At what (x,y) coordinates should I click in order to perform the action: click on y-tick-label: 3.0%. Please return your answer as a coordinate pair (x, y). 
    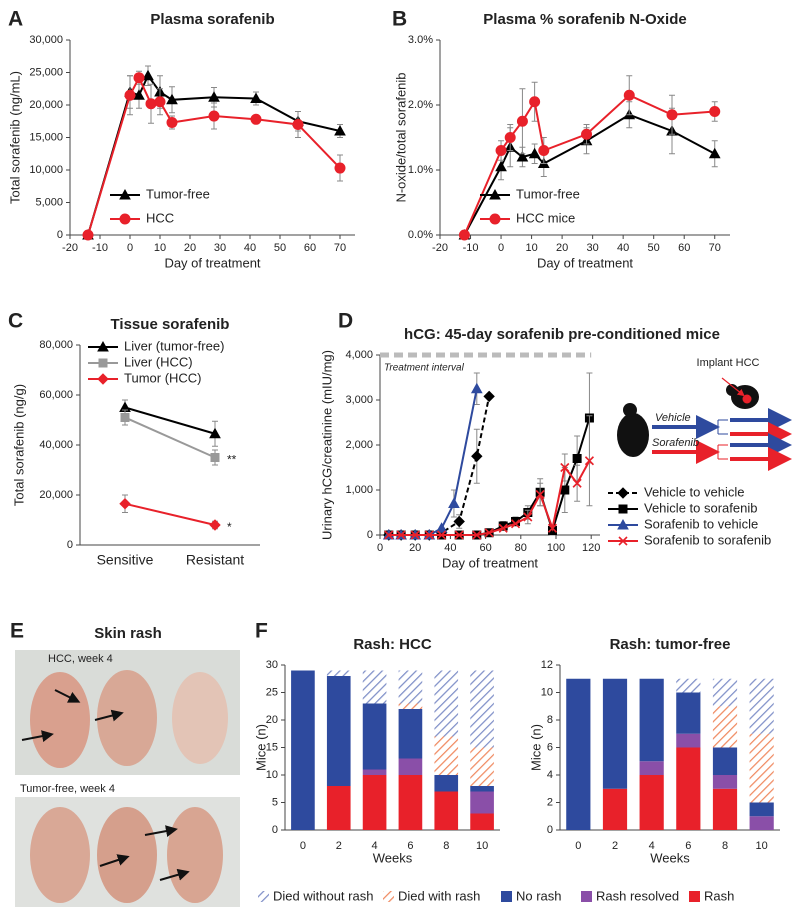
    Looking at the image, I should click on (420, 40).